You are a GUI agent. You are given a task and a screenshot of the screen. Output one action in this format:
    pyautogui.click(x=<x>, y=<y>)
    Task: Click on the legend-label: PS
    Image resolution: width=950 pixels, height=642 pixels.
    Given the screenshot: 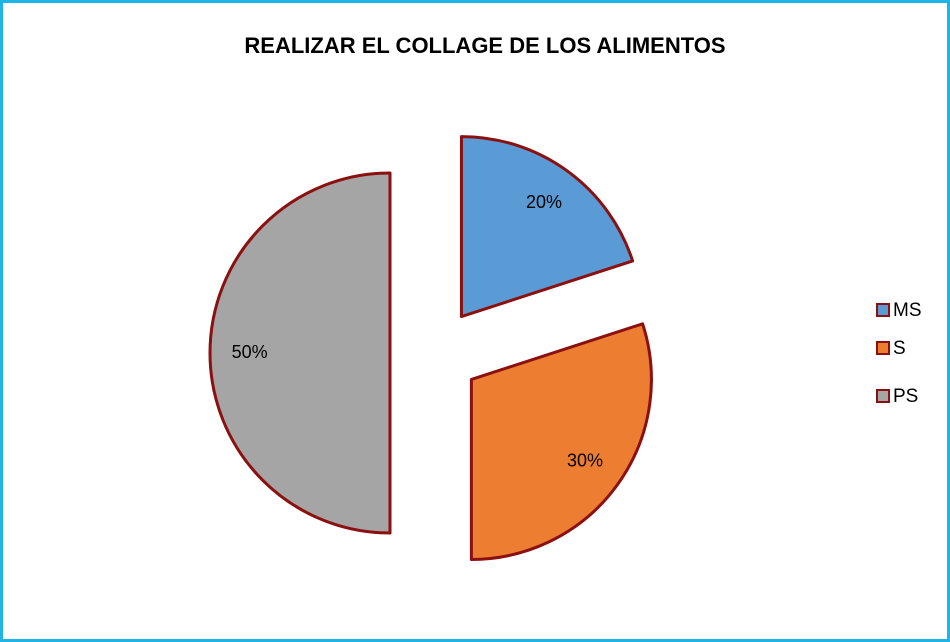 What is the action you would take?
    pyautogui.click(x=905, y=396)
    